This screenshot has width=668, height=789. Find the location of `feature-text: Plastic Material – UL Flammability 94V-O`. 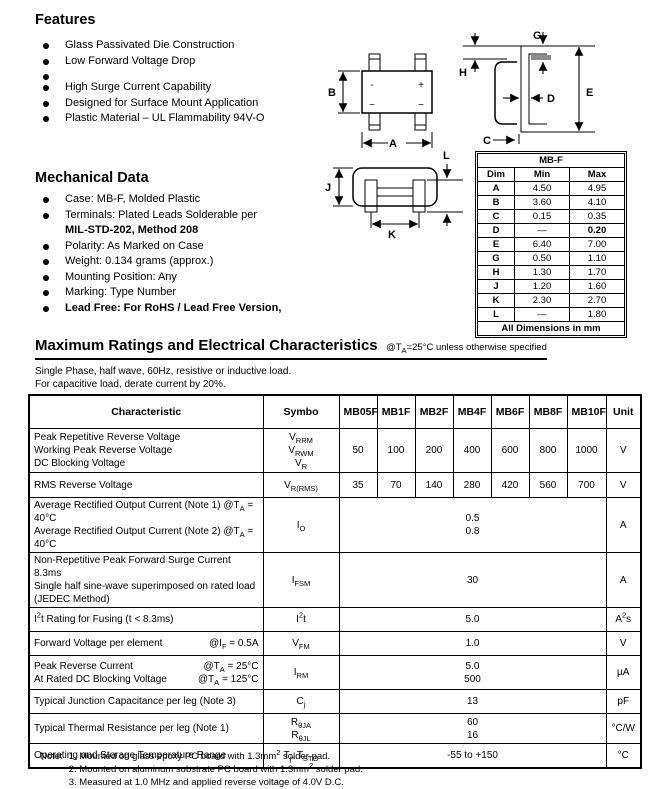

feature-text: Plastic Material – UL Flammability 94V-O is located at coordinates (165, 118).